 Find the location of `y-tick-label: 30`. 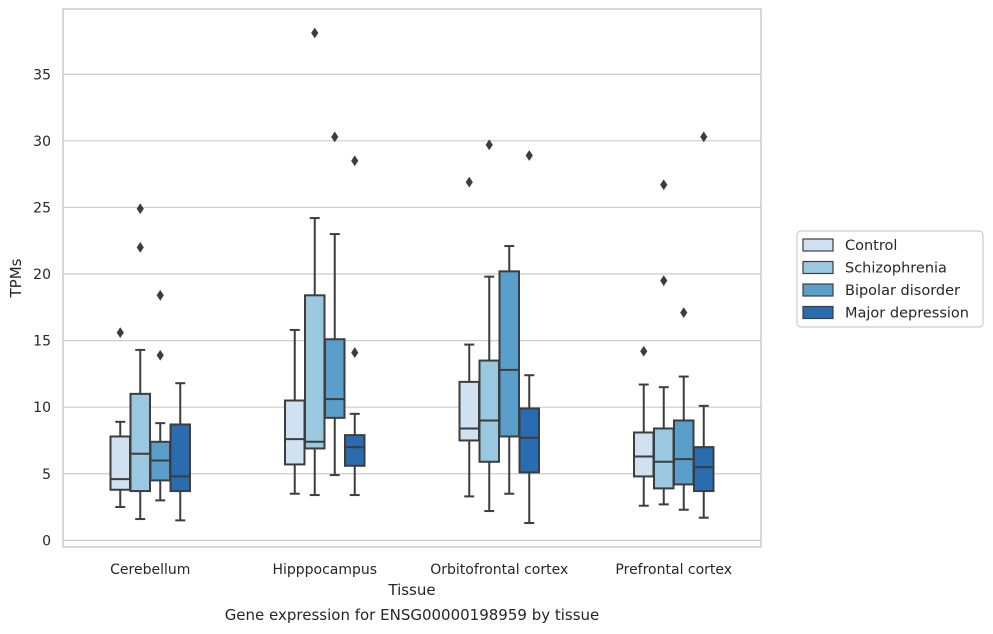

y-tick-label: 30 is located at coordinates (42, 142).